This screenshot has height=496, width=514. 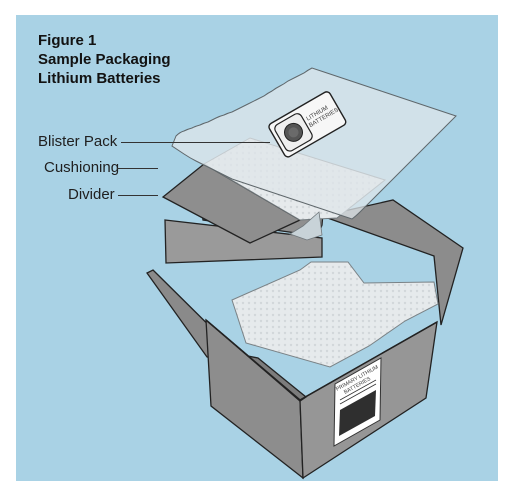 What do you see at coordinates (81, 167) in the screenshot?
I see `callout-cushioning: Cushioning` at bounding box center [81, 167].